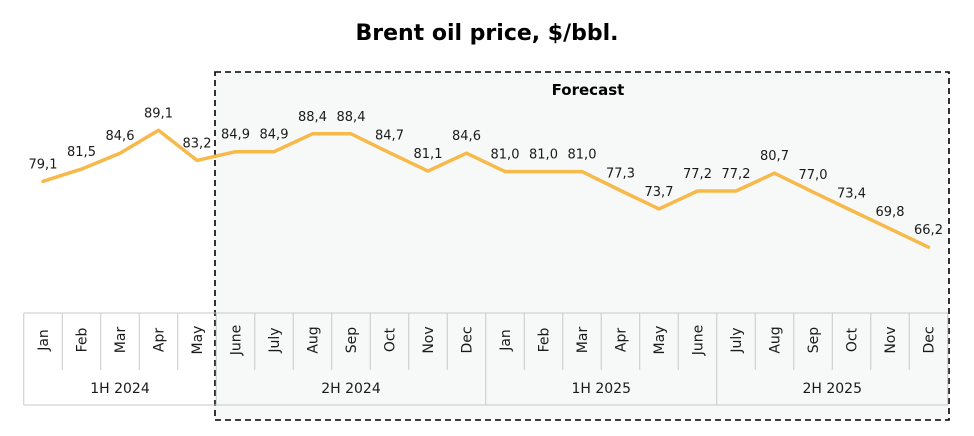  What do you see at coordinates (620, 174) in the screenshot?
I see `data-label: 77,3` at bounding box center [620, 174].